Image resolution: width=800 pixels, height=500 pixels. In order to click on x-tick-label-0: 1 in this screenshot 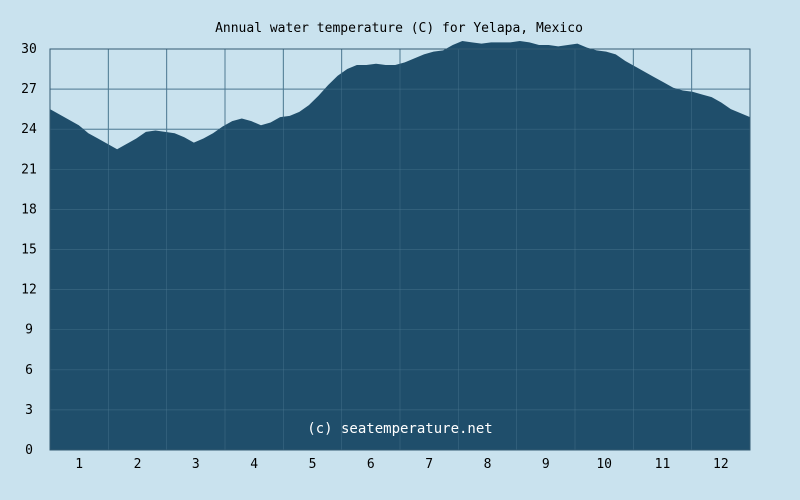, I will do `click(79, 464)`.